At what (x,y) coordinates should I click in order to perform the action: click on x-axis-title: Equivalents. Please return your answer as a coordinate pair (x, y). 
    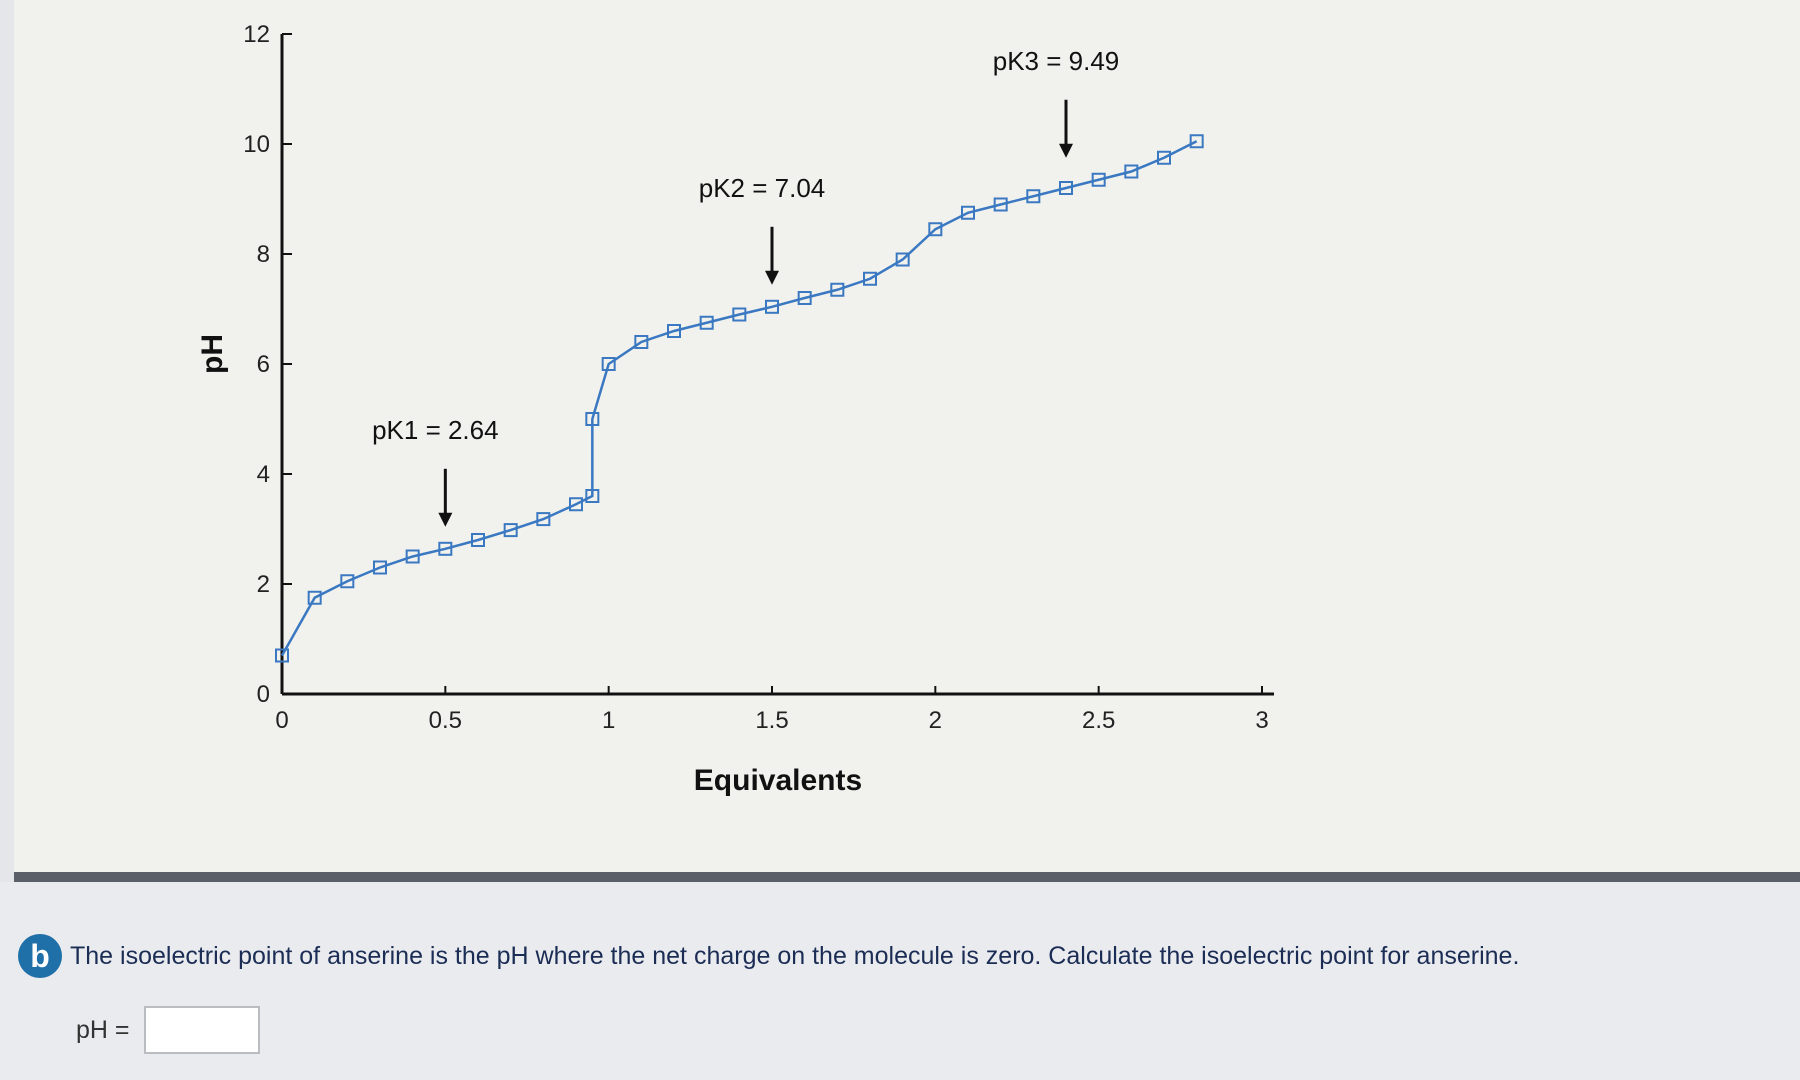
    Looking at the image, I should click on (778, 780).